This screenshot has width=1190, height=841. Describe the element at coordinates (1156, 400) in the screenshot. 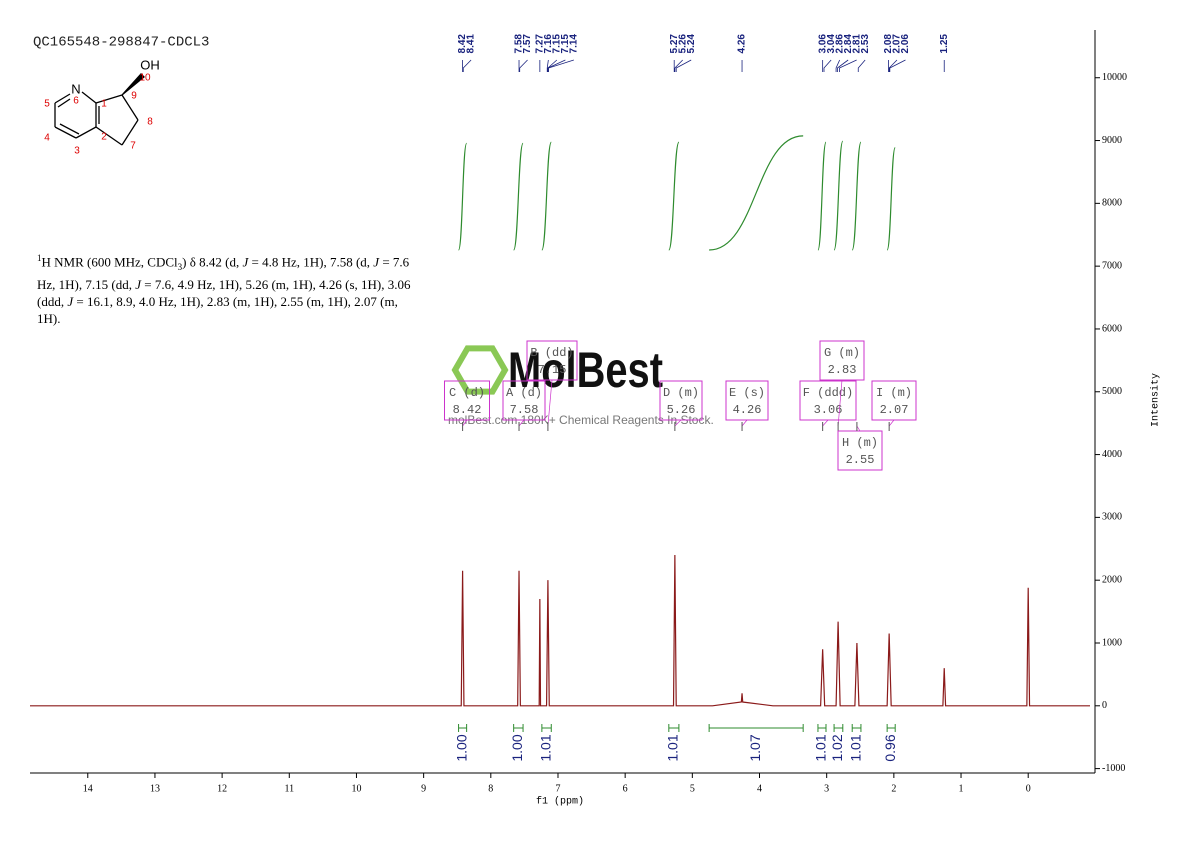

I see `y-axis-label: Intensity` at that location.